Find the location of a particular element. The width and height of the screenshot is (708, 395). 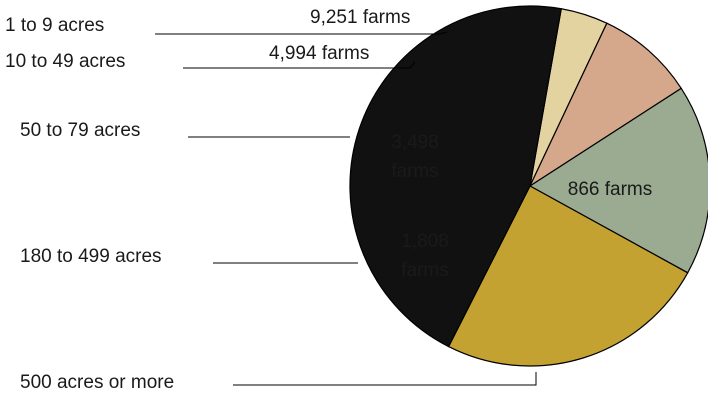

category-label-180-to-499: 180 to 499 acres is located at coordinates (91, 256).